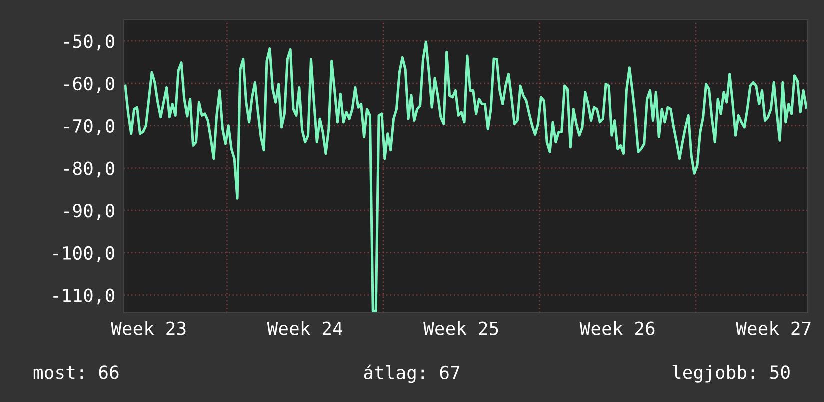  Describe the element at coordinates (461, 328) in the screenshot. I see `x-tick-label: Week 25` at that location.